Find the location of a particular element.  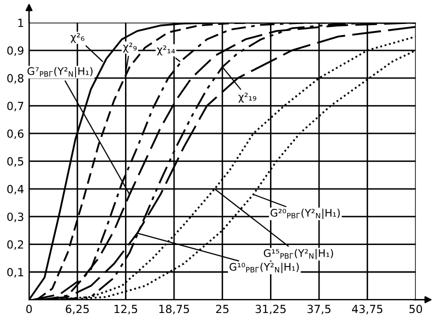

y-tick-label: 1 is located at coordinates (21, 22).